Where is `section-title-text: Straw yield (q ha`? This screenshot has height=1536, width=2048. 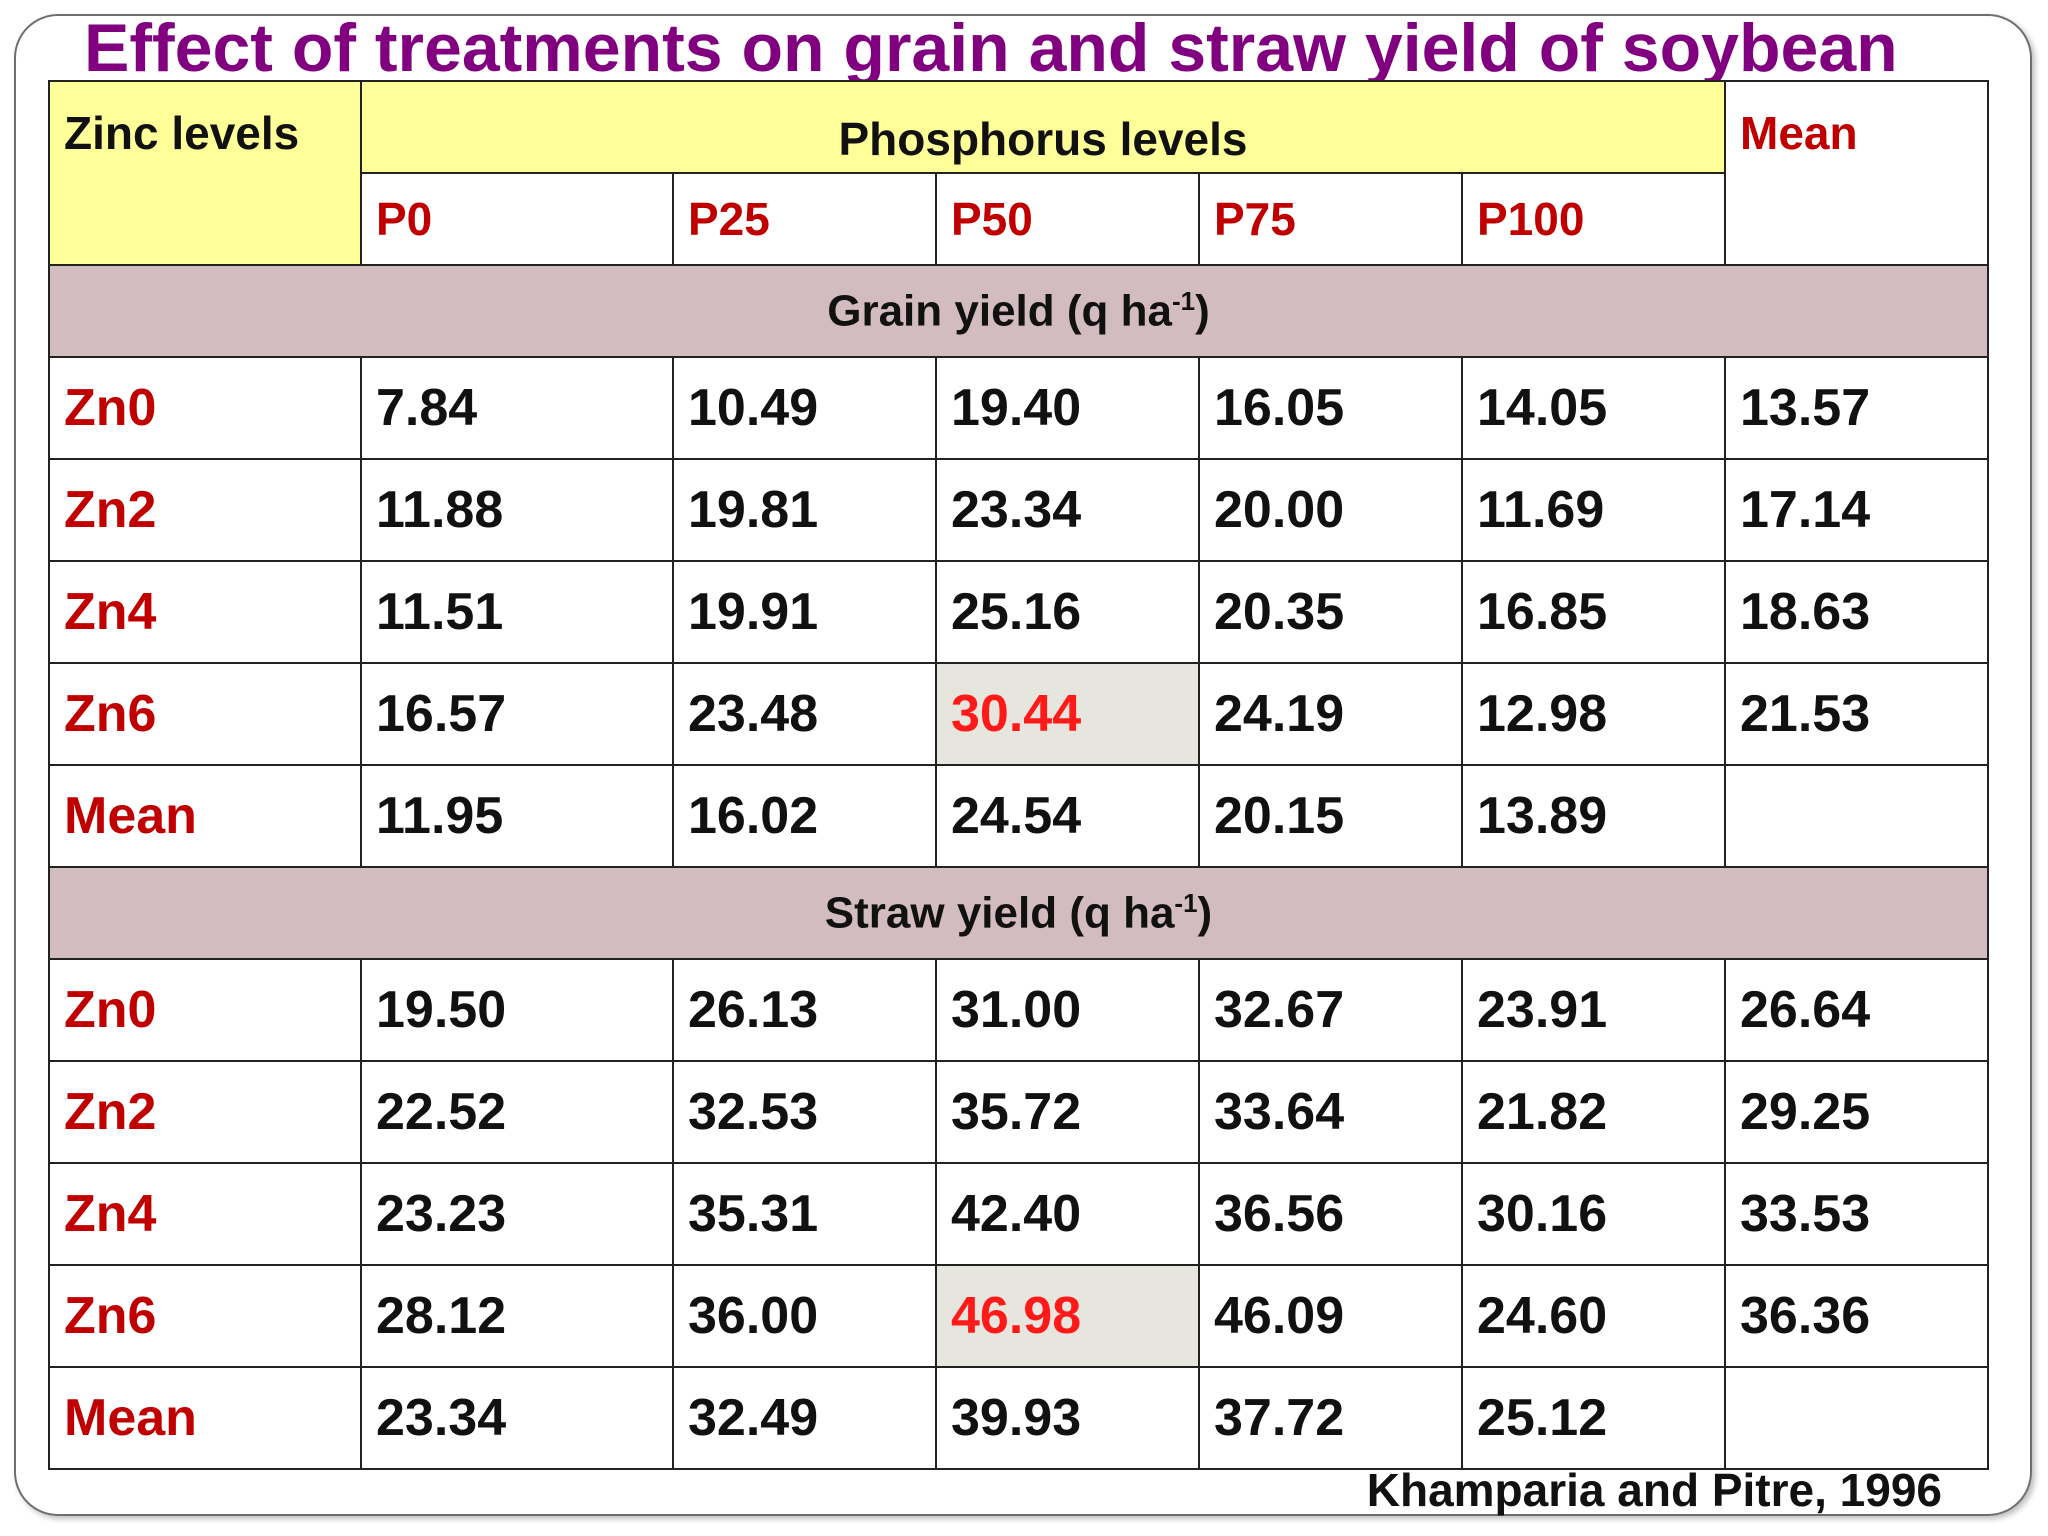
section-title-text: Straw yield (q ha is located at coordinates (999, 913).